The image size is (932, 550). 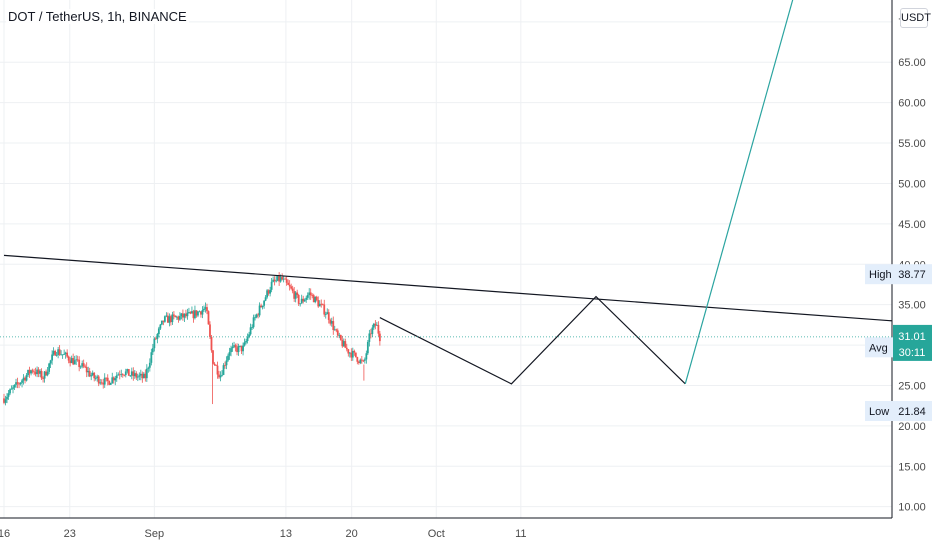 What do you see at coordinates (912, 342) in the screenshot?
I see `last-price-tag` at bounding box center [912, 342].